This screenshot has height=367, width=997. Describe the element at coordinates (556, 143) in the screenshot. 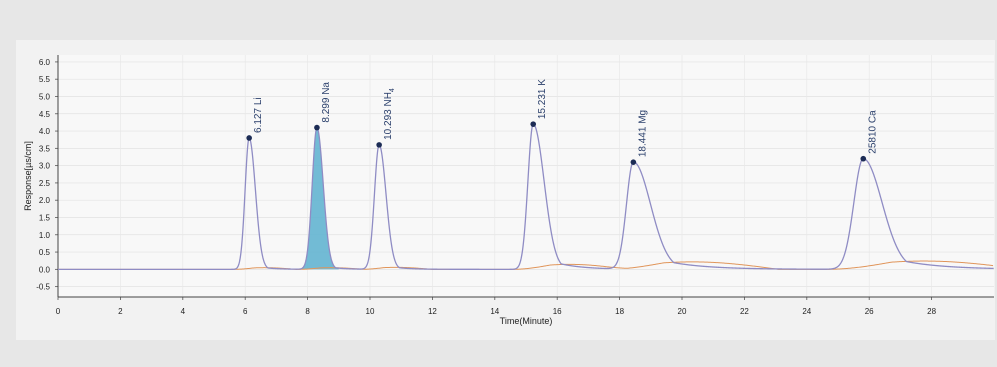

I see `peak-markers` at that location.